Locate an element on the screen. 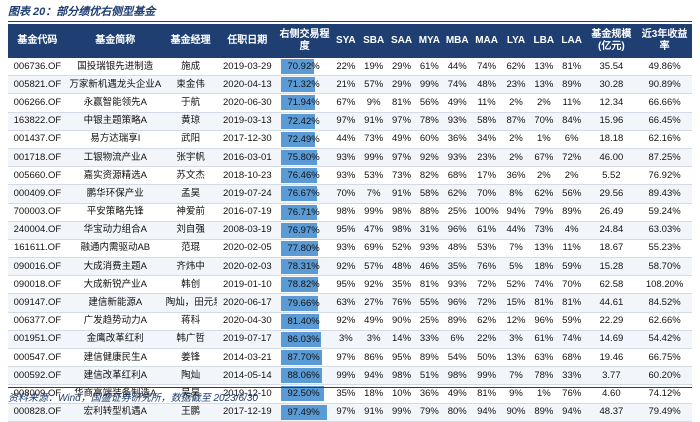 The width and height of the screenshot is (700, 422). column-header: LBA is located at coordinates (543, 41).